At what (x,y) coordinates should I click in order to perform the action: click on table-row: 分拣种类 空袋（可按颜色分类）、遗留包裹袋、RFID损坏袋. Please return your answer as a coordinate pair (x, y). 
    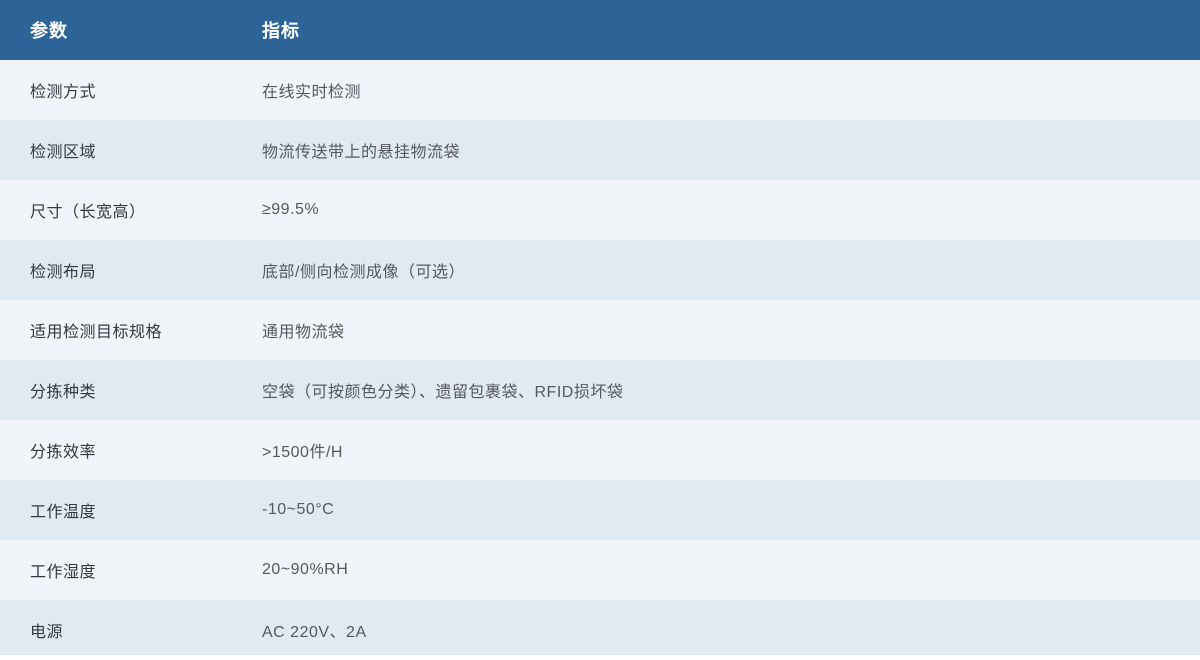
    Looking at the image, I should click on (600, 390).